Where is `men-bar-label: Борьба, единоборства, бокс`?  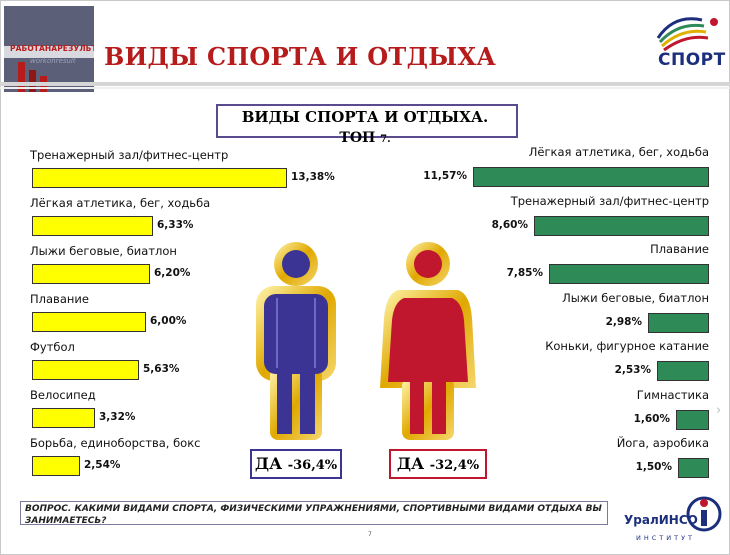
men-bar-label: Борьба, единоборства, бокс is located at coordinates (115, 443).